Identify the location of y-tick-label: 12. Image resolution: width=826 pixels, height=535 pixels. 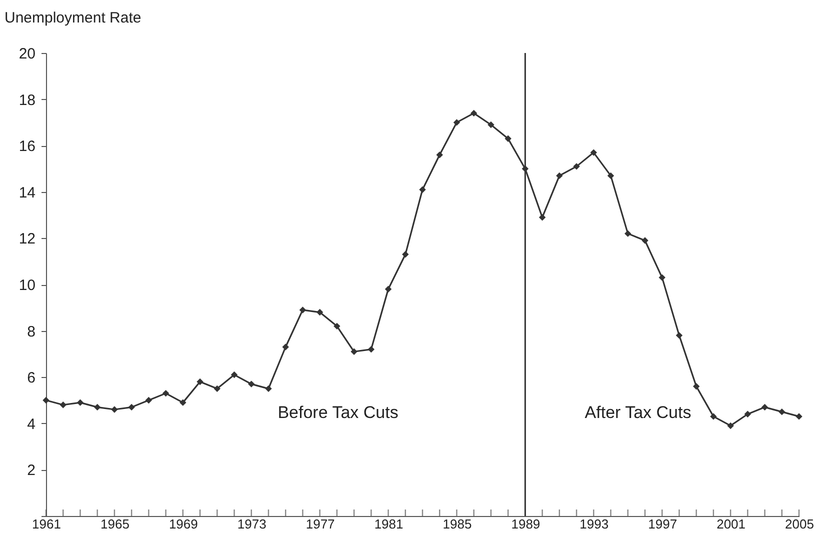
(27, 239).